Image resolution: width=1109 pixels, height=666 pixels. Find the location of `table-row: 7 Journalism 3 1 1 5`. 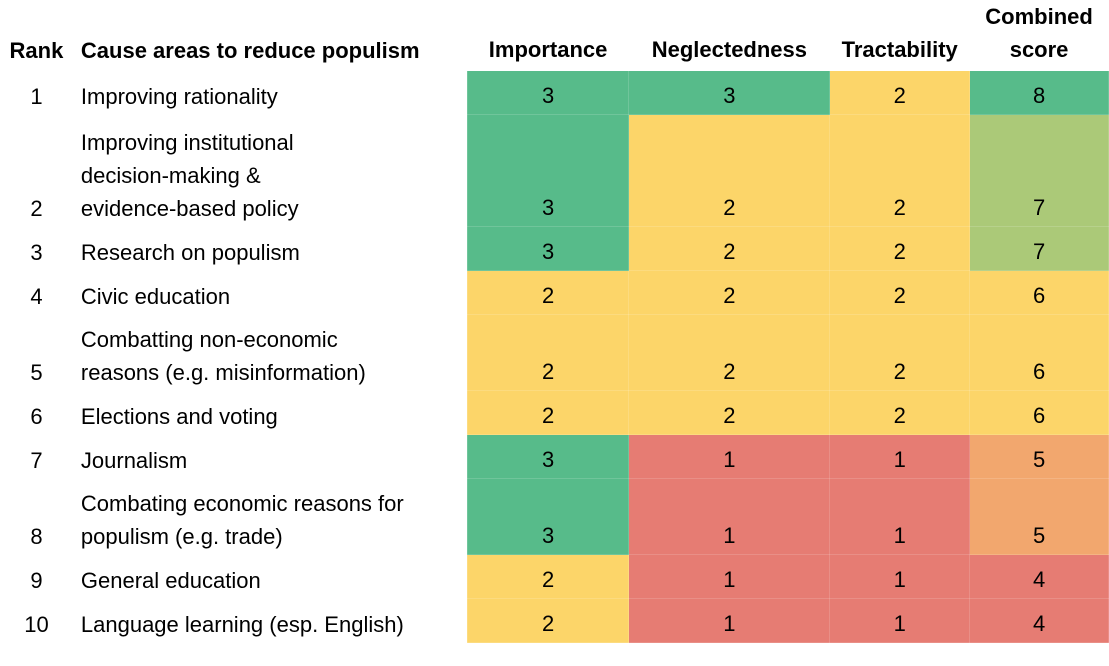

table-row: 7 Journalism 3 1 1 5 is located at coordinates (554, 456).